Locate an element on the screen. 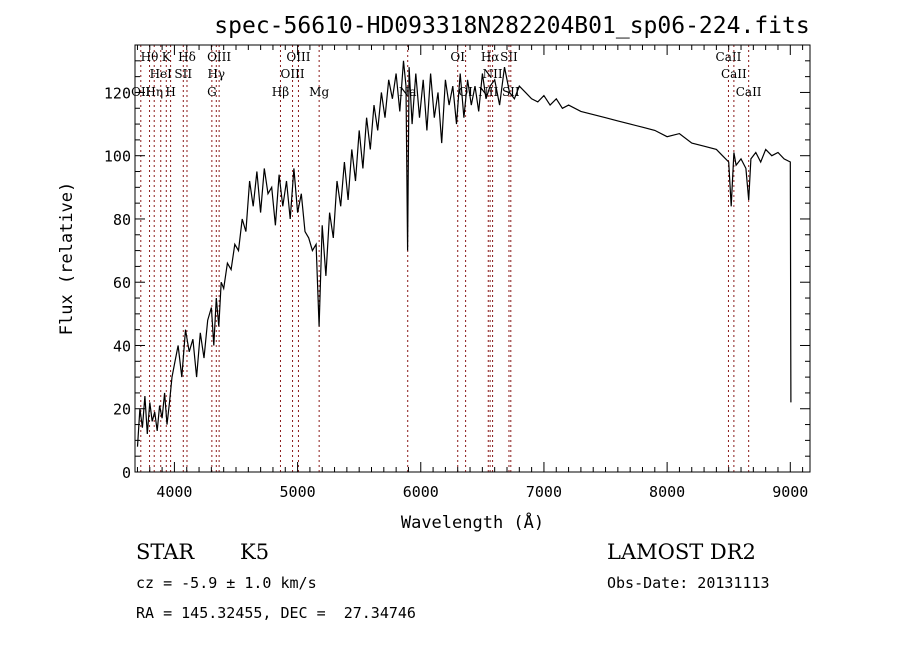 The image size is (900, 649). obs-date: Obs-Date: 20131113 is located at coordinates (688, 583).